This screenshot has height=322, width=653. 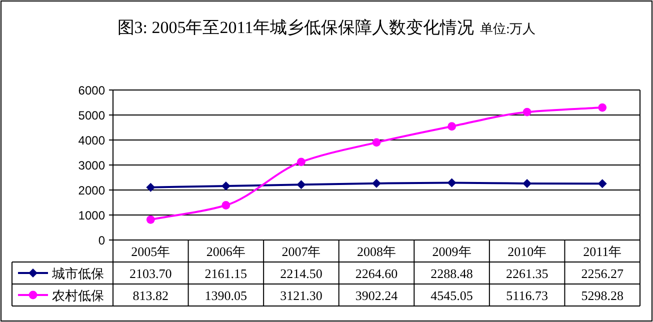 I want to click on x-tick-label: 2009年, so click(x=452, y=251).